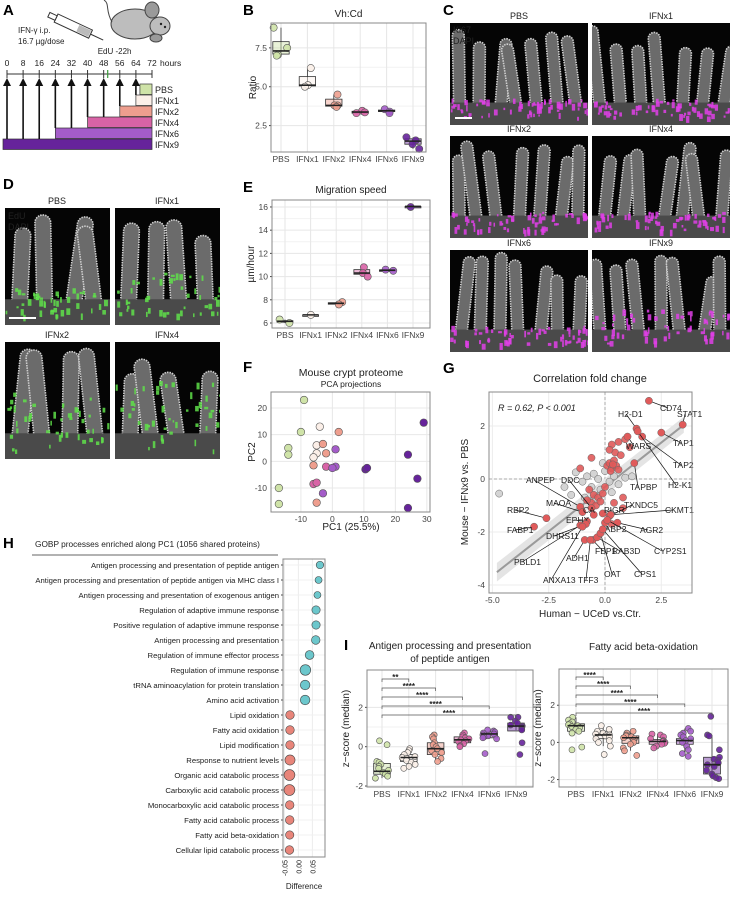 This screenshot has width=731, height=900. What do you see at coordinates (167, 201) in the screenshot?
I see `micrograph-title: IFNx1` at bounding box center [167, 201].